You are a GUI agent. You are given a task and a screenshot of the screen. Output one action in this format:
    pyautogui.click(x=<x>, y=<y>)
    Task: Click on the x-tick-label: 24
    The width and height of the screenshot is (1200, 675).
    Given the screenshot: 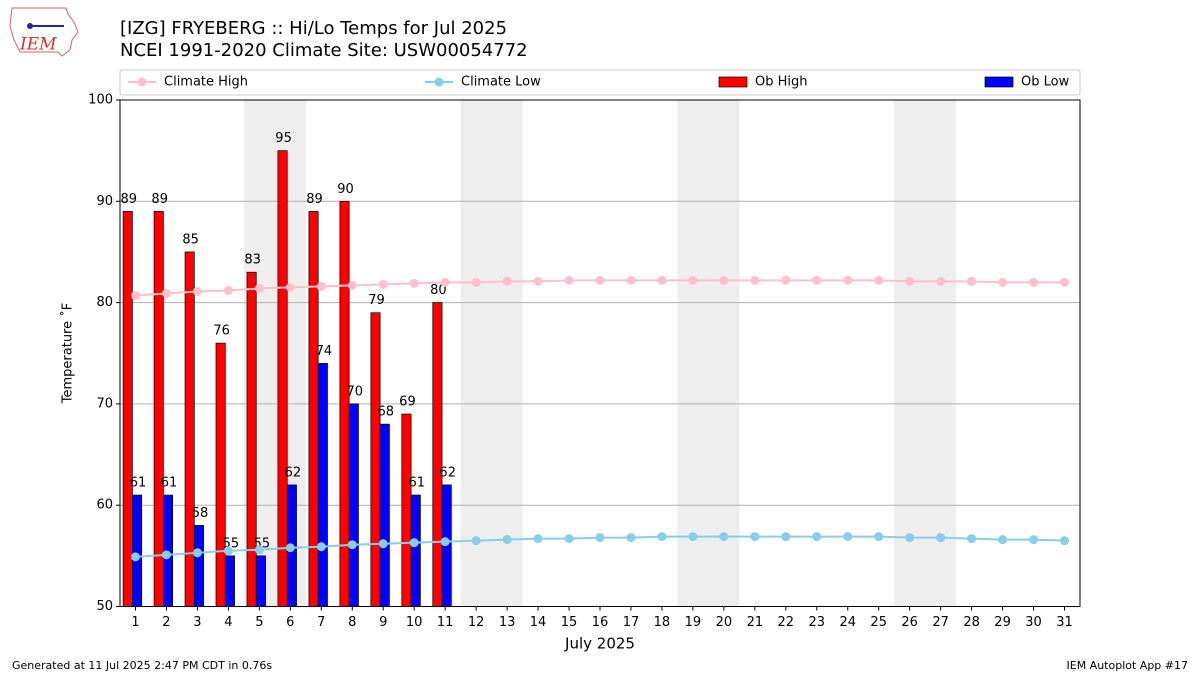 What is the action you would take?
    pyautogui.click(x=847, y=622)
    